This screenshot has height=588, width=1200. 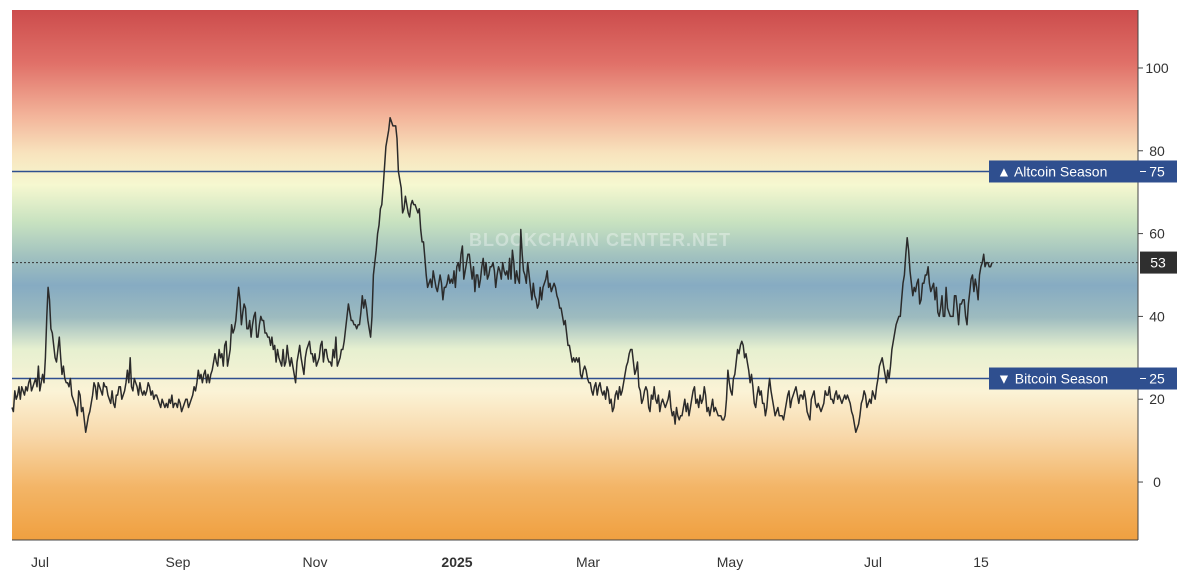 I want to click on y-tick-label: 60, so click(x=1157, y=234).